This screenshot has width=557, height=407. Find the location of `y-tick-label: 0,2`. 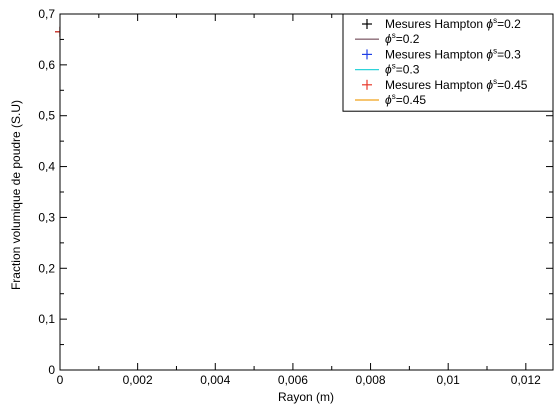

y-tick-label: 0,2 is located at coordinates (46, 268).